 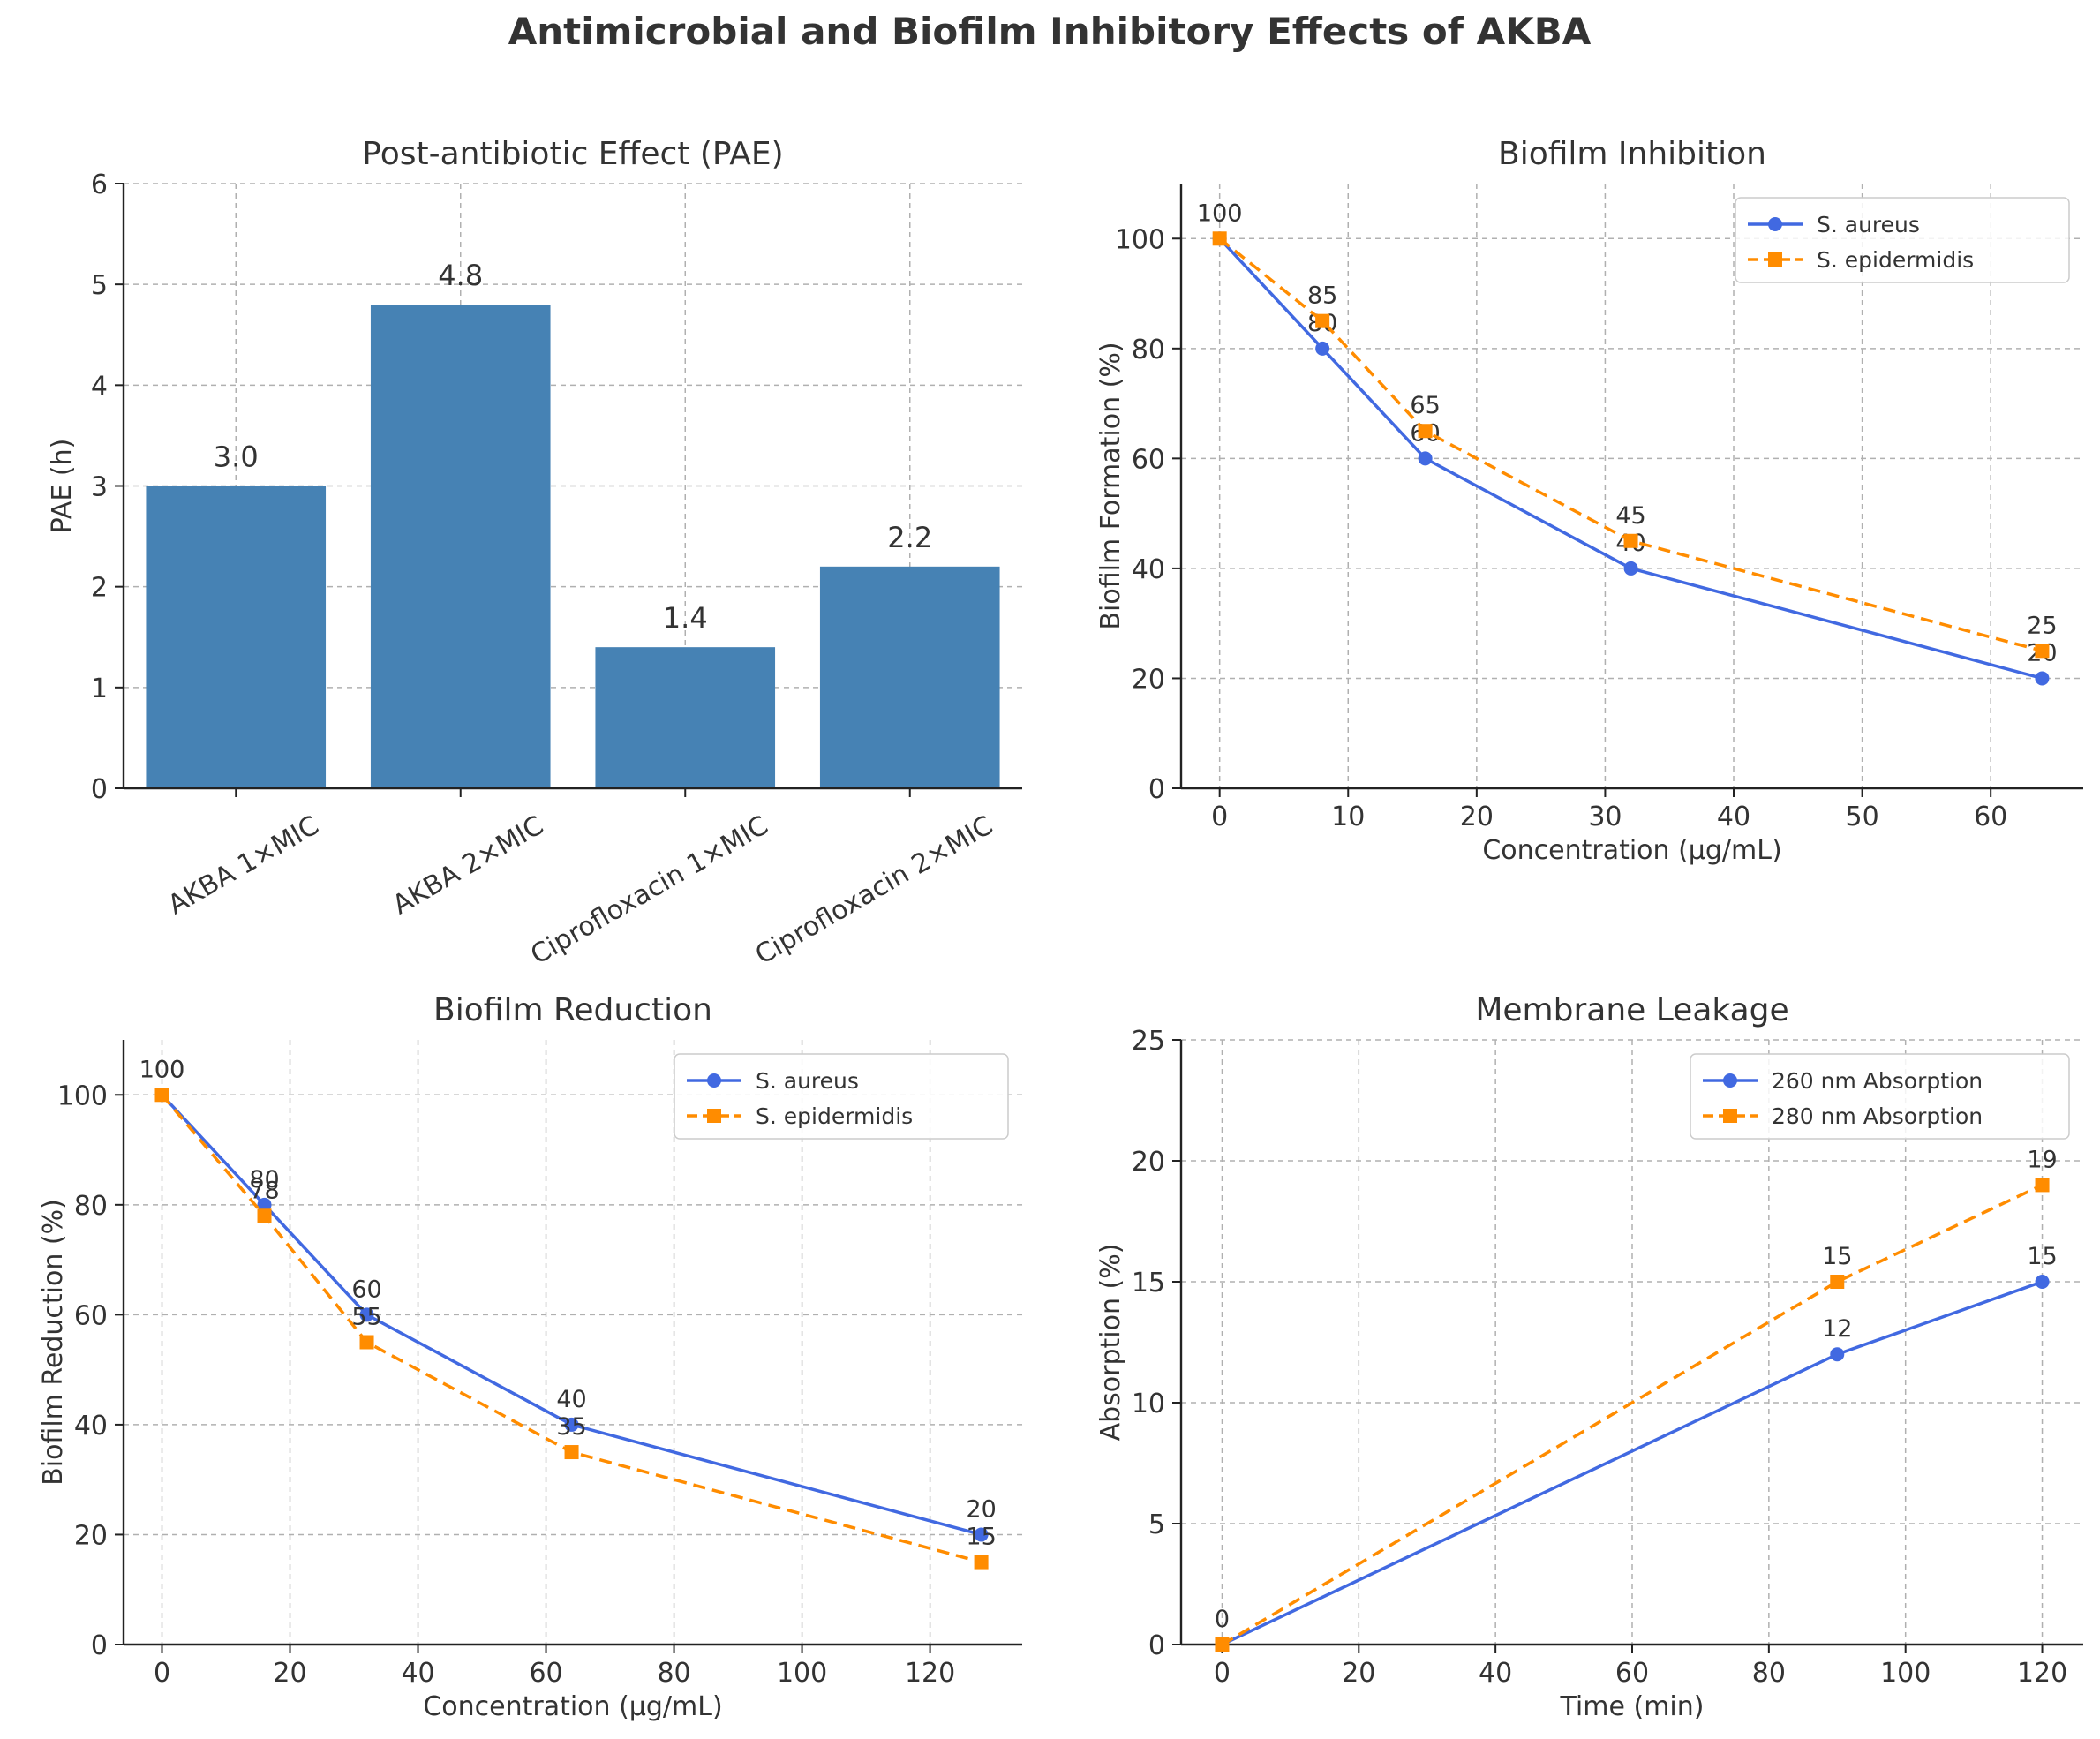 What do you see at coordinates (1148, 459) in the screenshot?
I see `y-tick-label: 60` at bounding box center [1148, 459].